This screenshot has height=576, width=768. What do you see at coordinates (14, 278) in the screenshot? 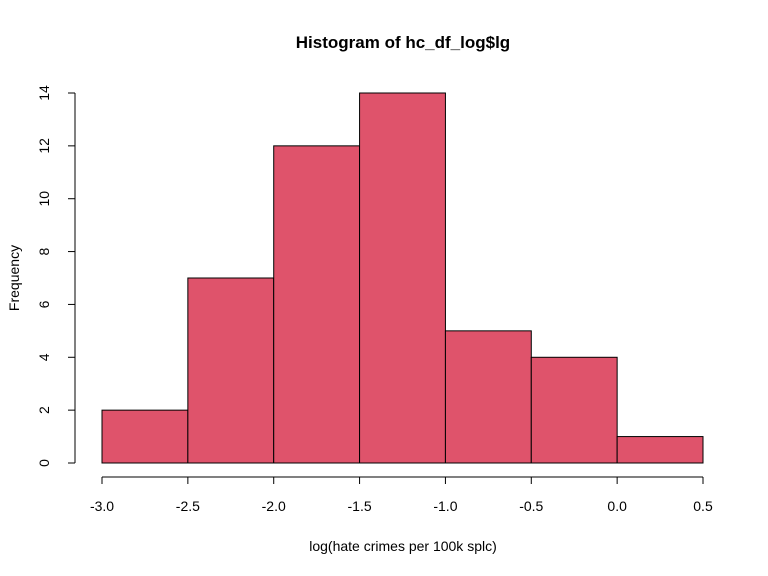
I see `y-axis-label: Frequency` at bounding box center [14, 278].